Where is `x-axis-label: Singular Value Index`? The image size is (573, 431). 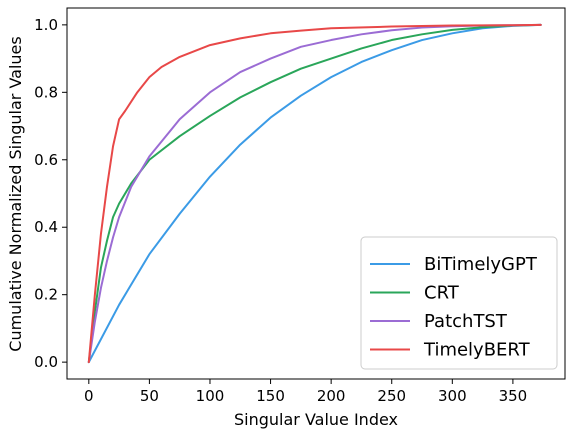
x-axis-label: Singular Value Index is located at coordinates (316, 419).